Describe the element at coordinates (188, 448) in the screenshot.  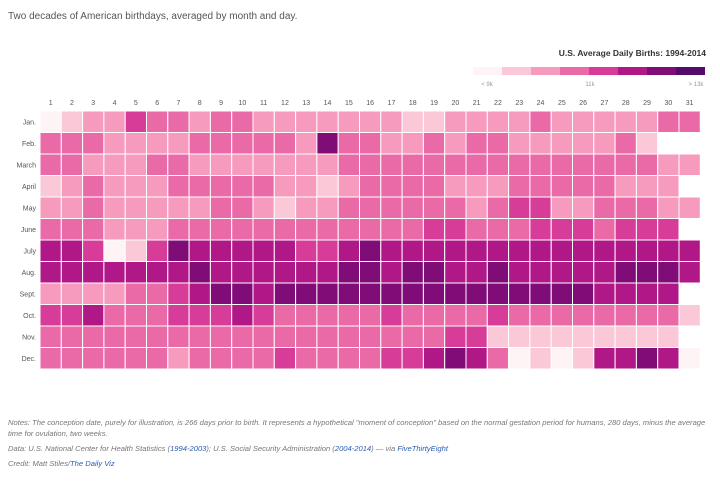
I see `nchs-link: 1994-2003` at that location.